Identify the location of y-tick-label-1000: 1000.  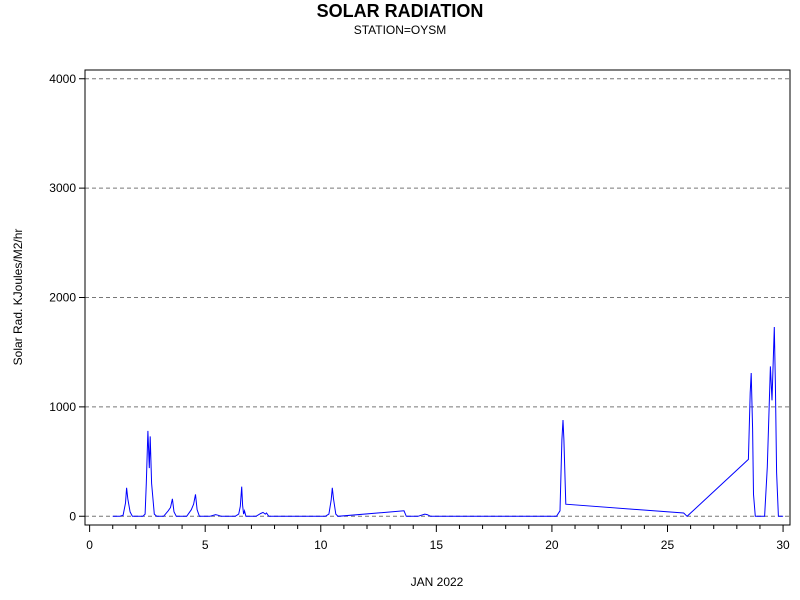
(62, 407).